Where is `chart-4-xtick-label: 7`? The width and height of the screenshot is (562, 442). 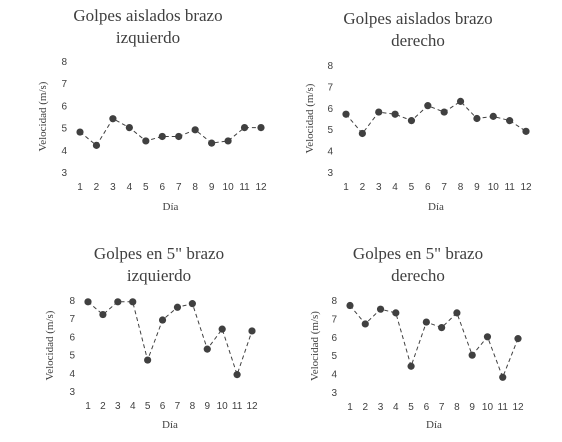 chart-4-xtick-label: 7 is located at coordinates (442, 407).